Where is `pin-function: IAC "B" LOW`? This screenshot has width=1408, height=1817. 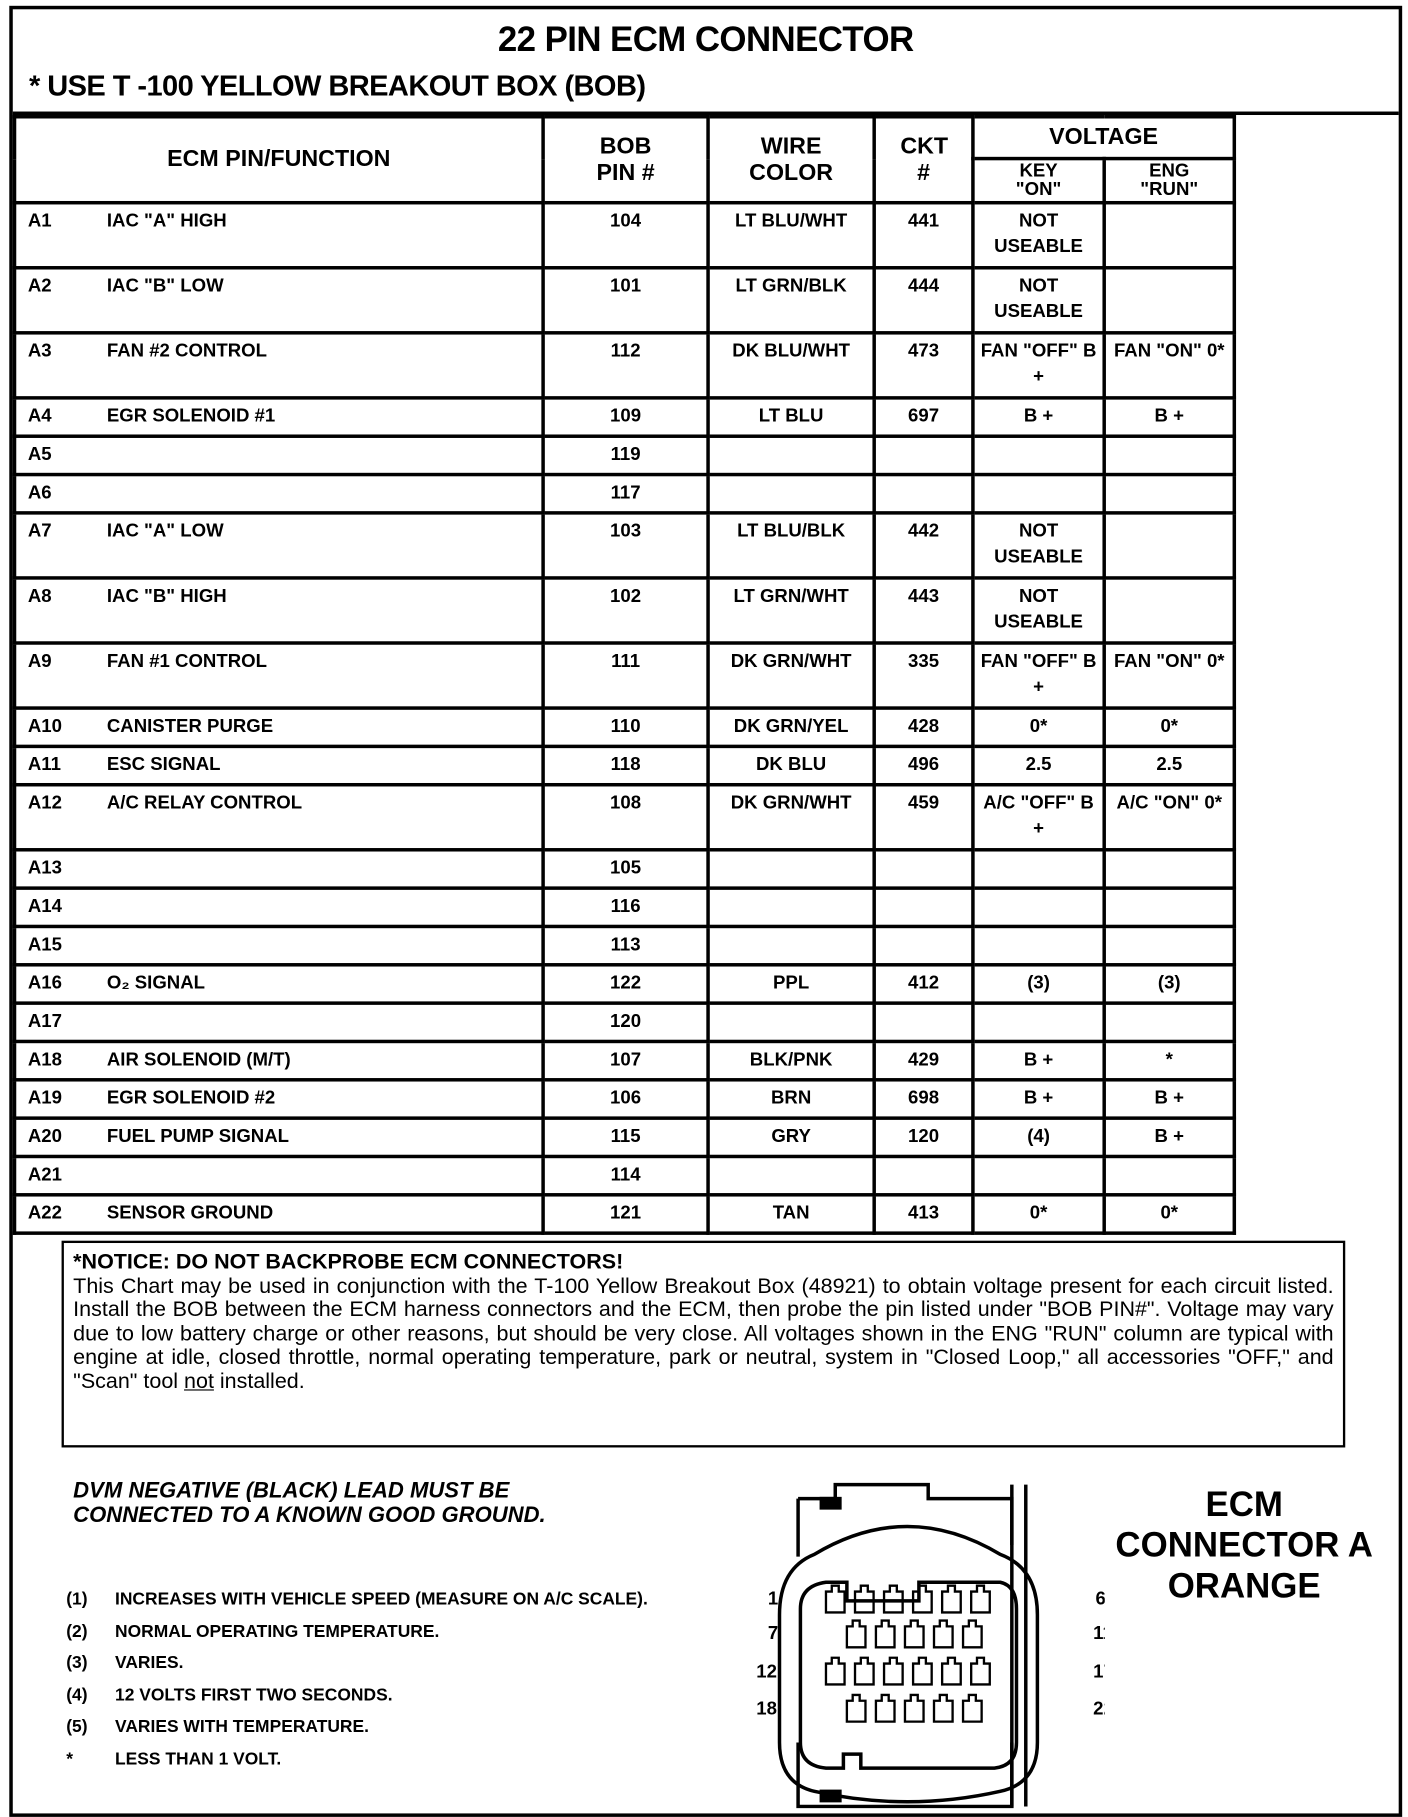
pin-function: IAC "B" LOW is located at coordinates (165, 286).